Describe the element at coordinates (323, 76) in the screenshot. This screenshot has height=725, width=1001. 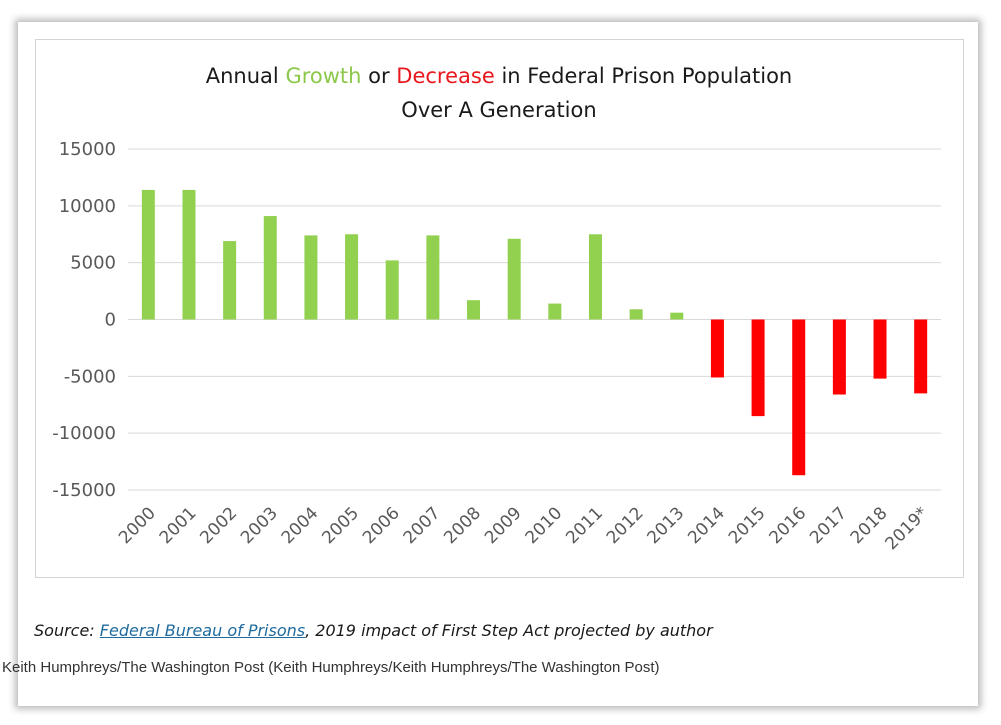
I see `title-segment-1: Growth` at that location.